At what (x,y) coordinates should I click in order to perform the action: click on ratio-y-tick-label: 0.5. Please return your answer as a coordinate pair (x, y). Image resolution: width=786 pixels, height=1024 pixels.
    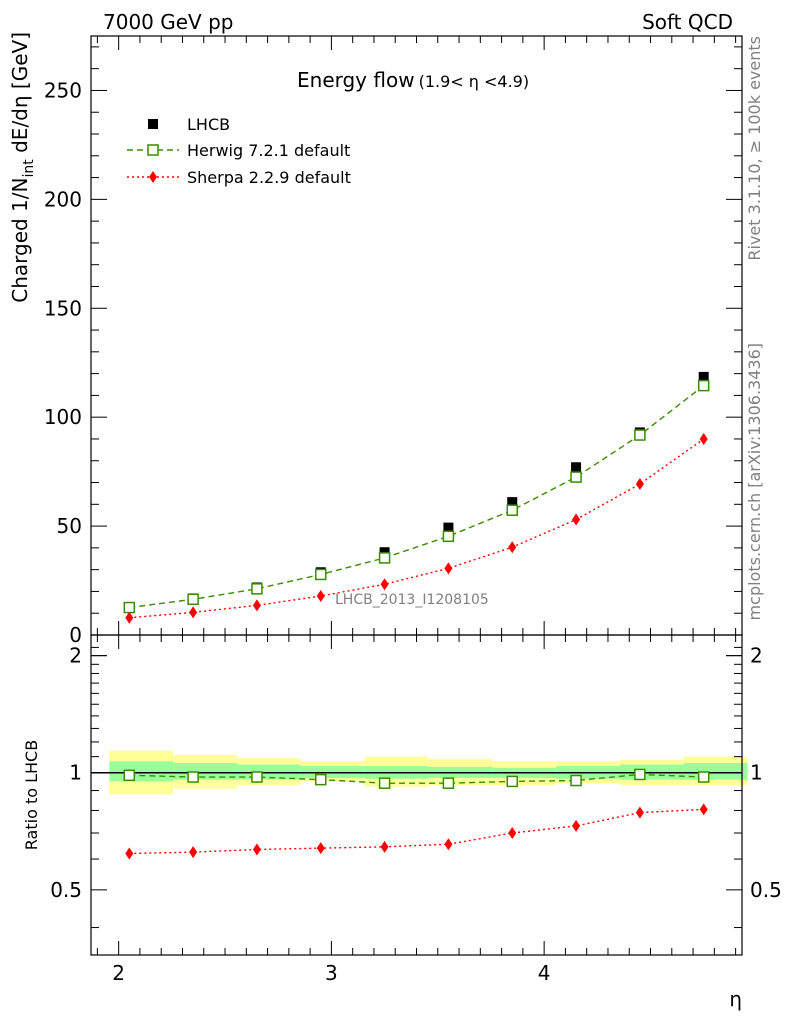
    Looking at the image, I should click on (66, 890).